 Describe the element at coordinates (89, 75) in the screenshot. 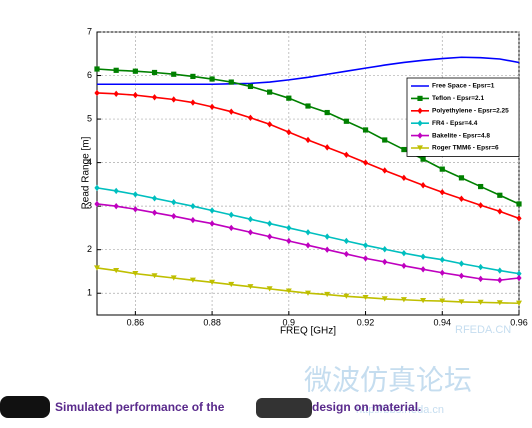

I see `y-tick-label: 6` at that location.